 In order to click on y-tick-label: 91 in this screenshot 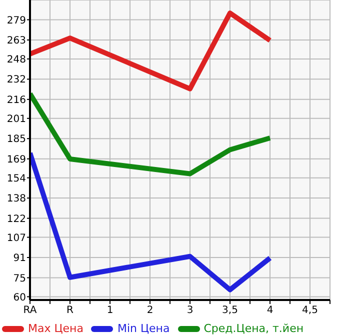, I will do `click(19, 258)`.